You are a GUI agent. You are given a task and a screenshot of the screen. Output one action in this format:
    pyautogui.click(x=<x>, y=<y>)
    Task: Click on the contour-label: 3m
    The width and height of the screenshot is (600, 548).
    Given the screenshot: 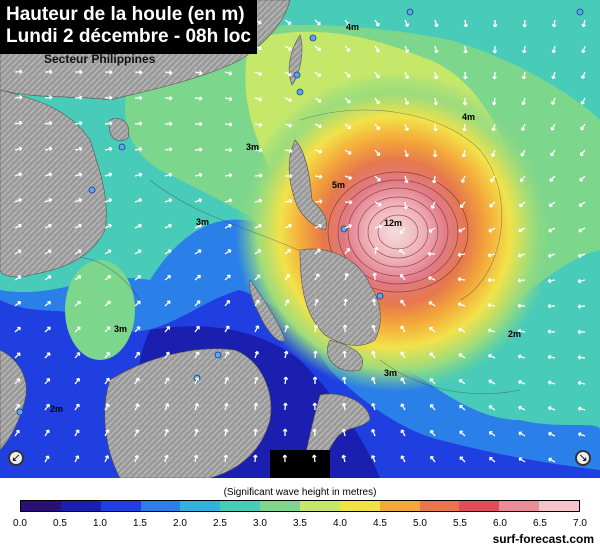 What is the action you would take?
    pyautogui.click(x=390, y=373)
    